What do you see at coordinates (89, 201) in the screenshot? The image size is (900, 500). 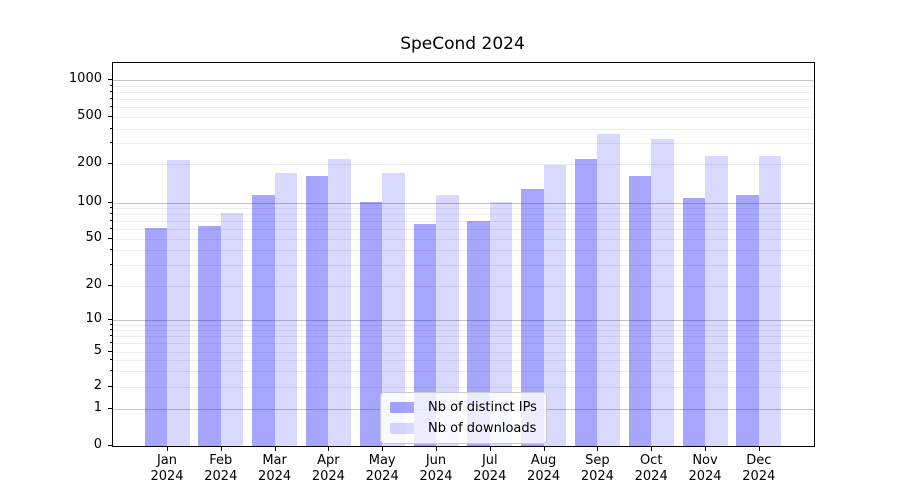 I see `y-tick-label: 100` at bounding box center [89, 201].